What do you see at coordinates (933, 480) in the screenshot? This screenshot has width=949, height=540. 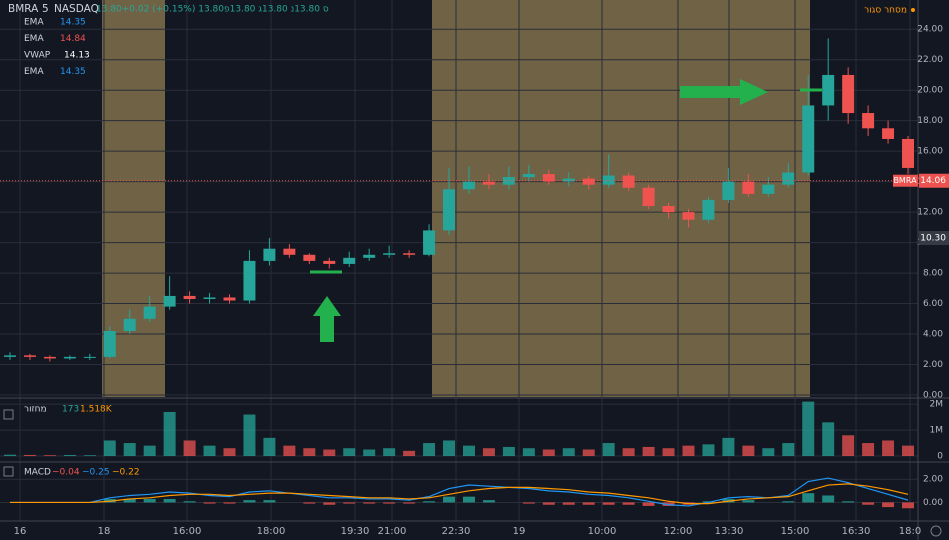 I see `y-tick-label: 2.00` at bounding box center [933, 480].